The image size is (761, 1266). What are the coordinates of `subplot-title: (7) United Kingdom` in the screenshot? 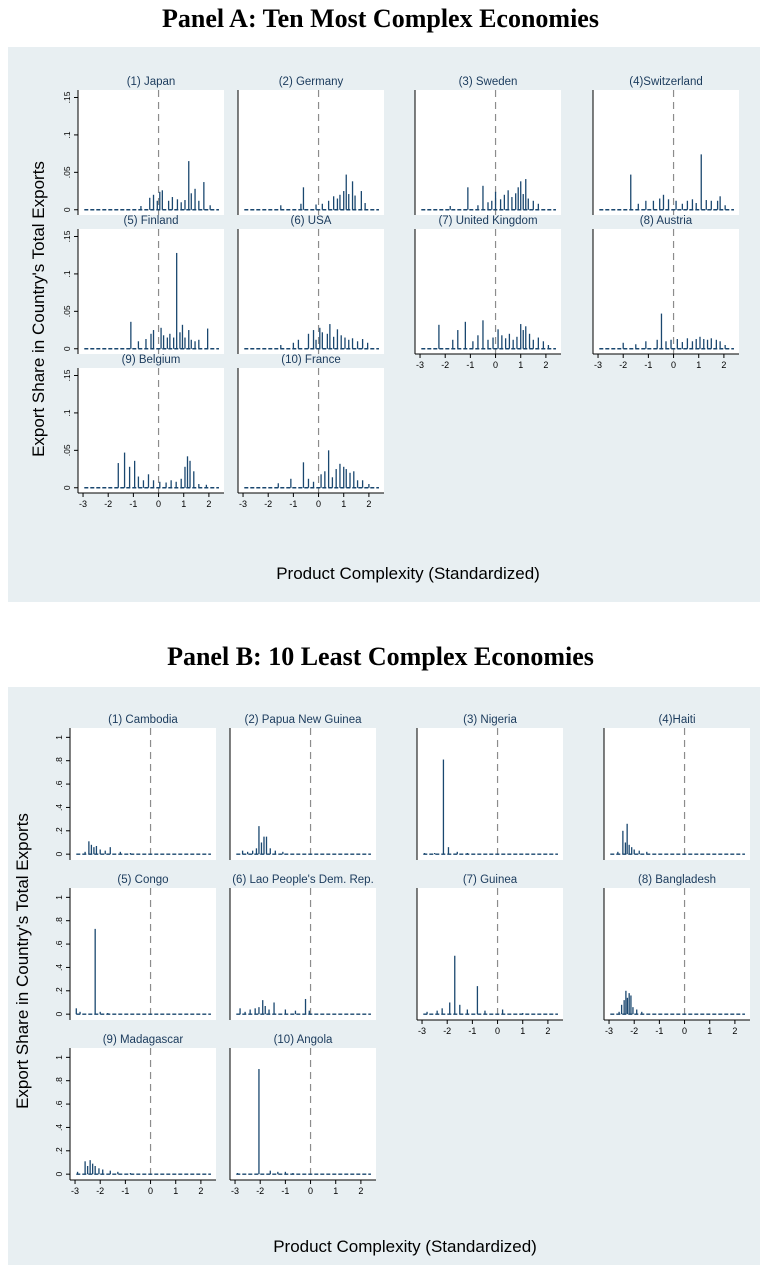 It's located at (487, 221).